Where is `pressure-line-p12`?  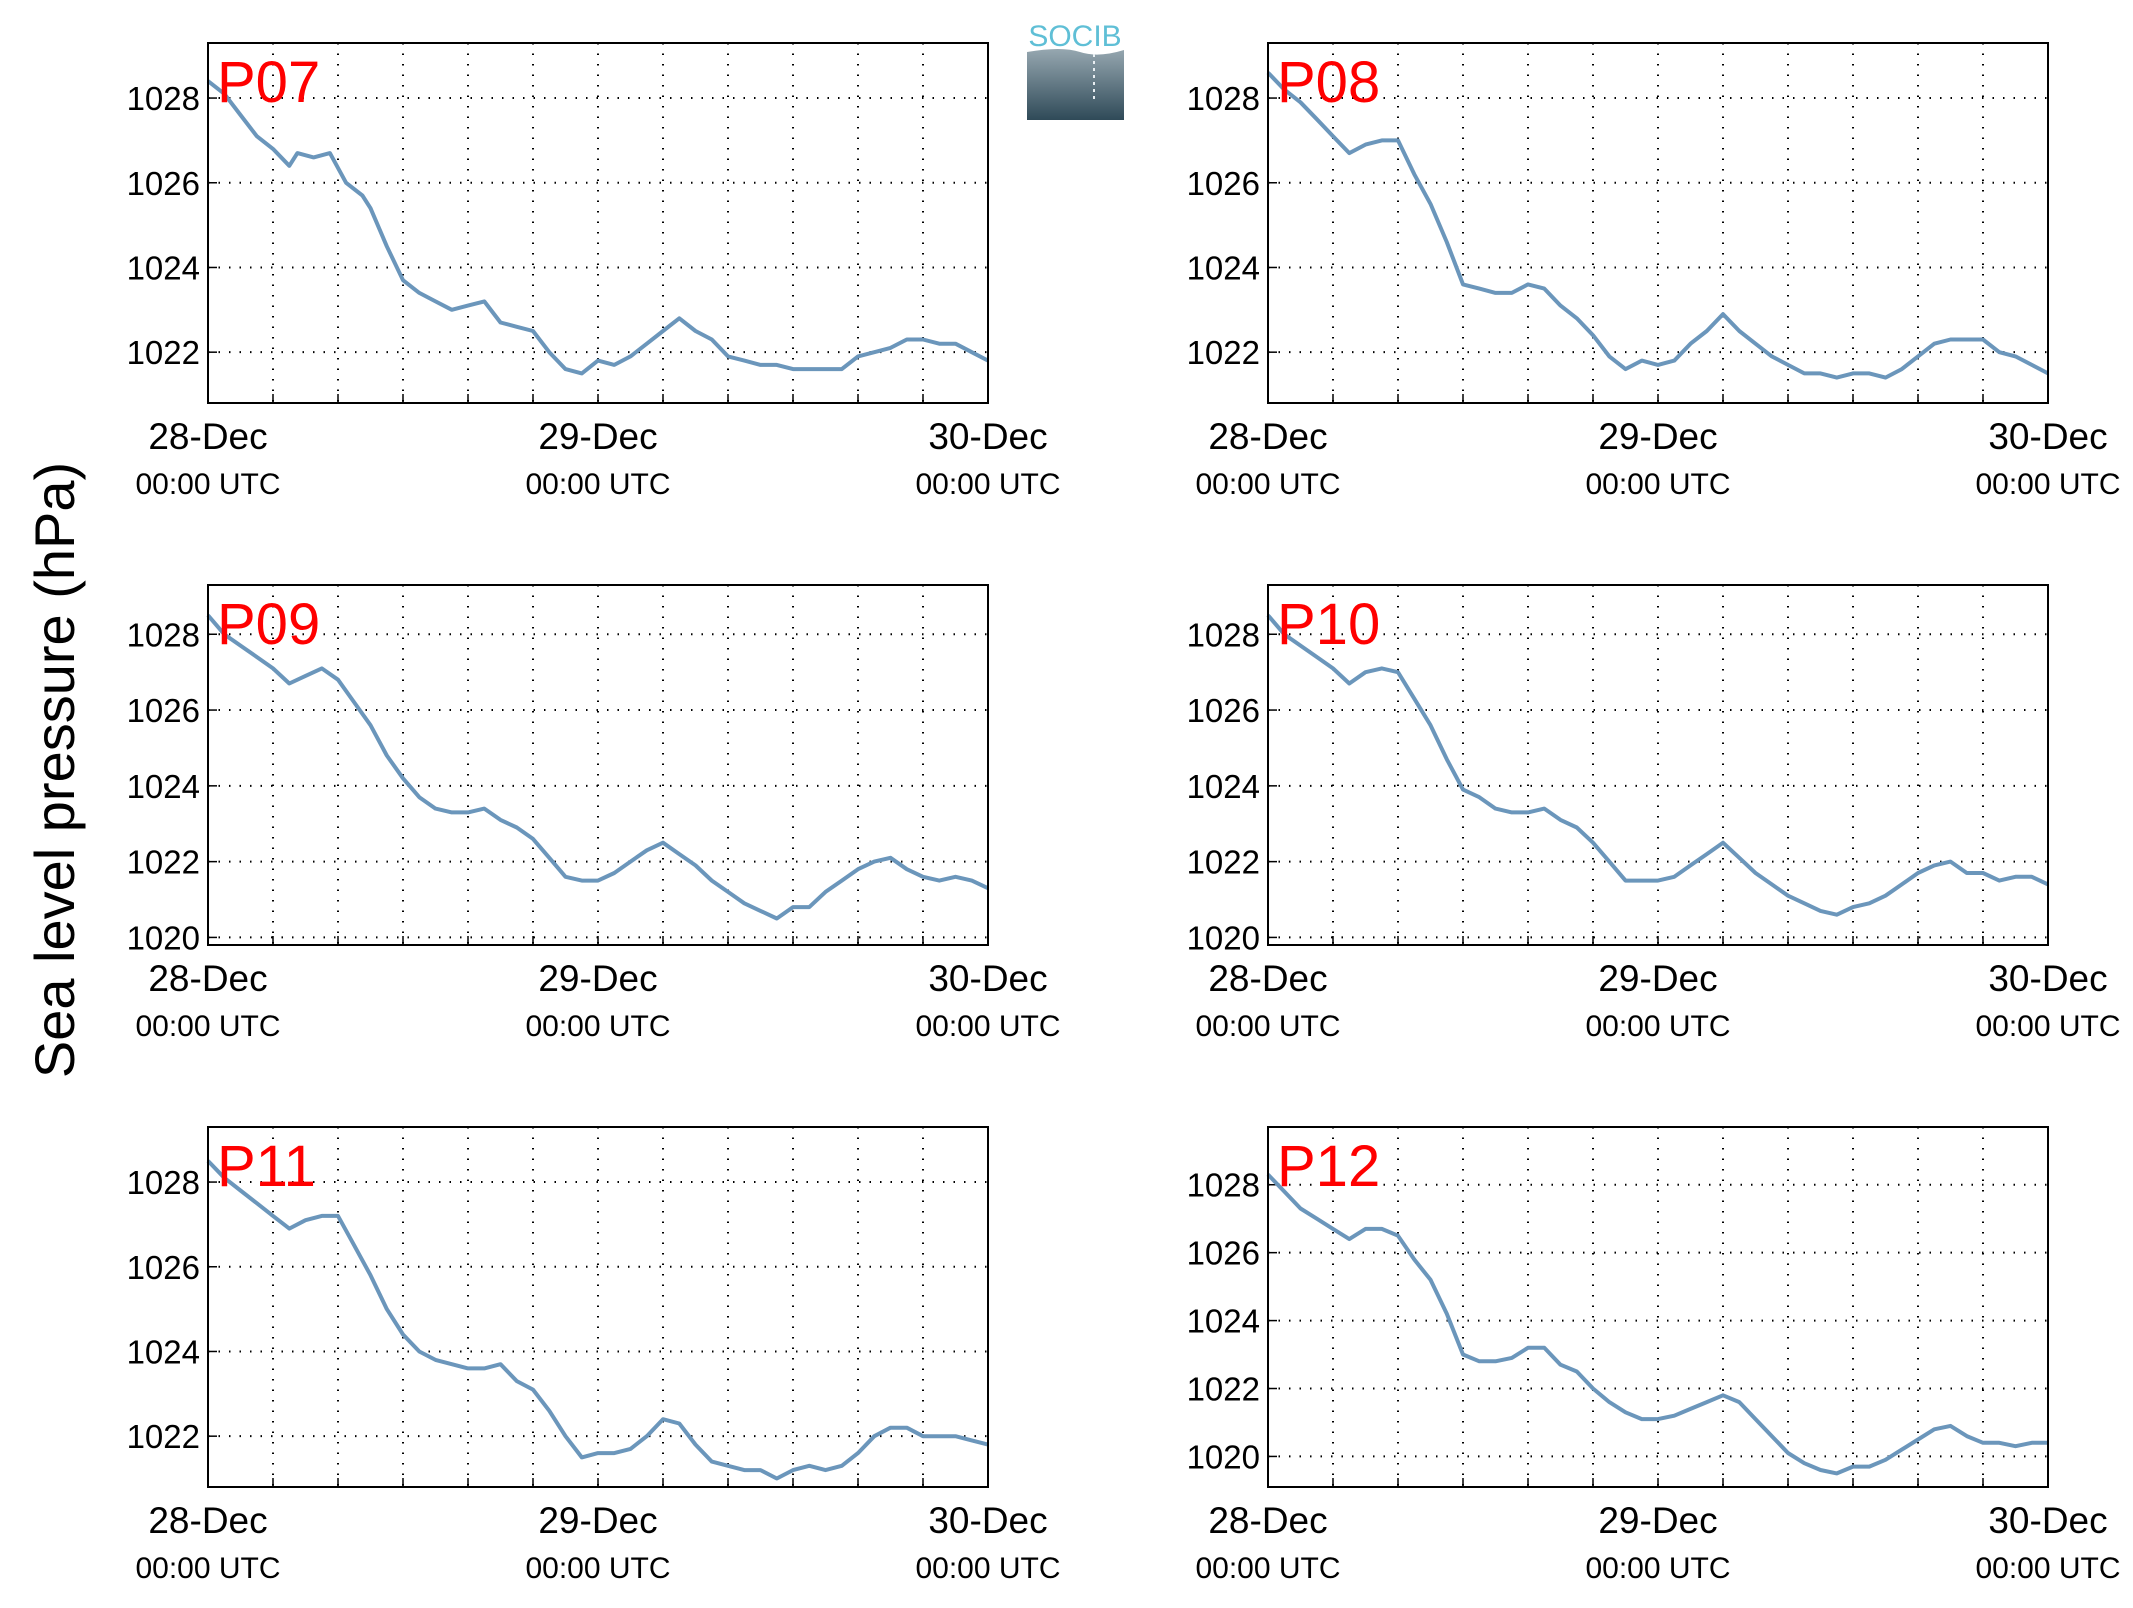 pressure-line-p12 is located at coordinates (1657, 1324).